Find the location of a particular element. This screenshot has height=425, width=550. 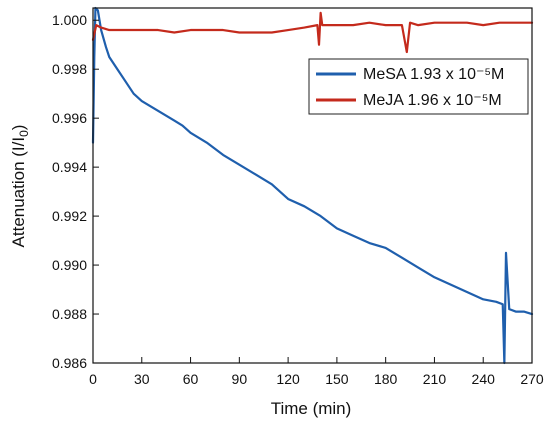

series-line-meja is located at coordinates (312, 32).